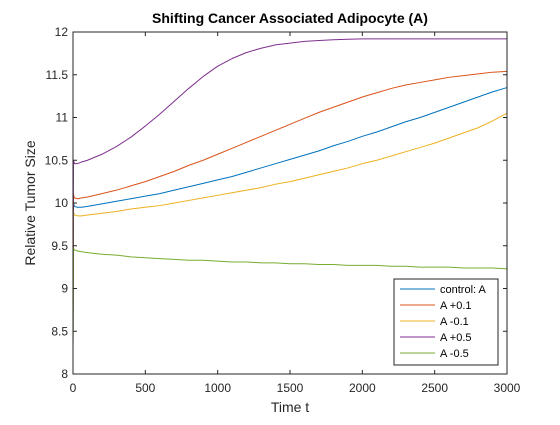 The width and height of the screenshot is (560, 425). What do you see at coordinates (30, 202) in the screenshot?
I see `y-axis-label: Relative Tumor Size` at bounding box center [30, 202].